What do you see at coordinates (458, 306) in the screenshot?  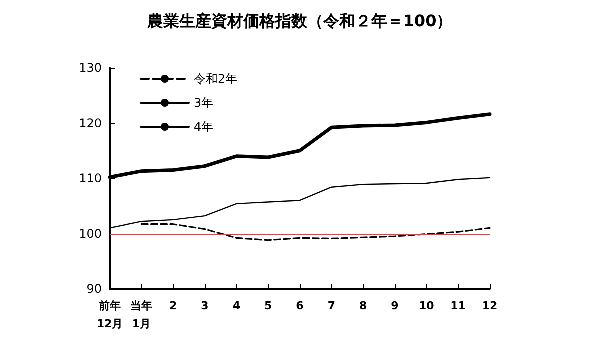 I see `x-tick-label: 11` at bounding box center [458, 306].